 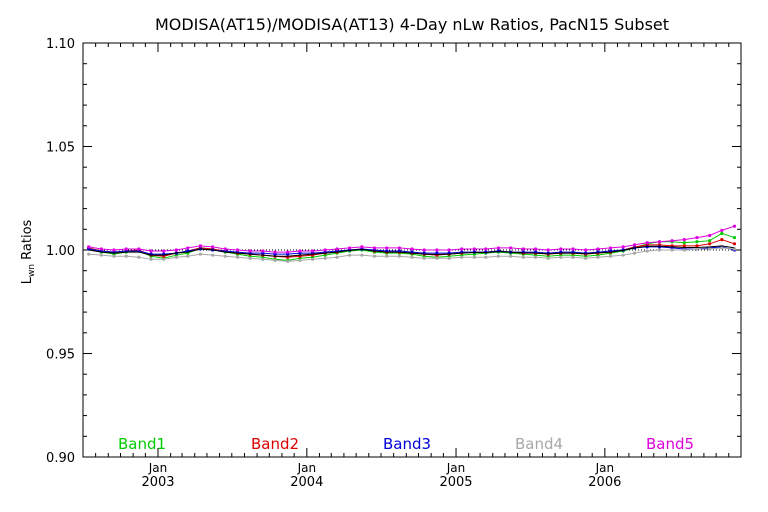 I want to click on y-tick-label: 0.90, so click(x=60, y=458).